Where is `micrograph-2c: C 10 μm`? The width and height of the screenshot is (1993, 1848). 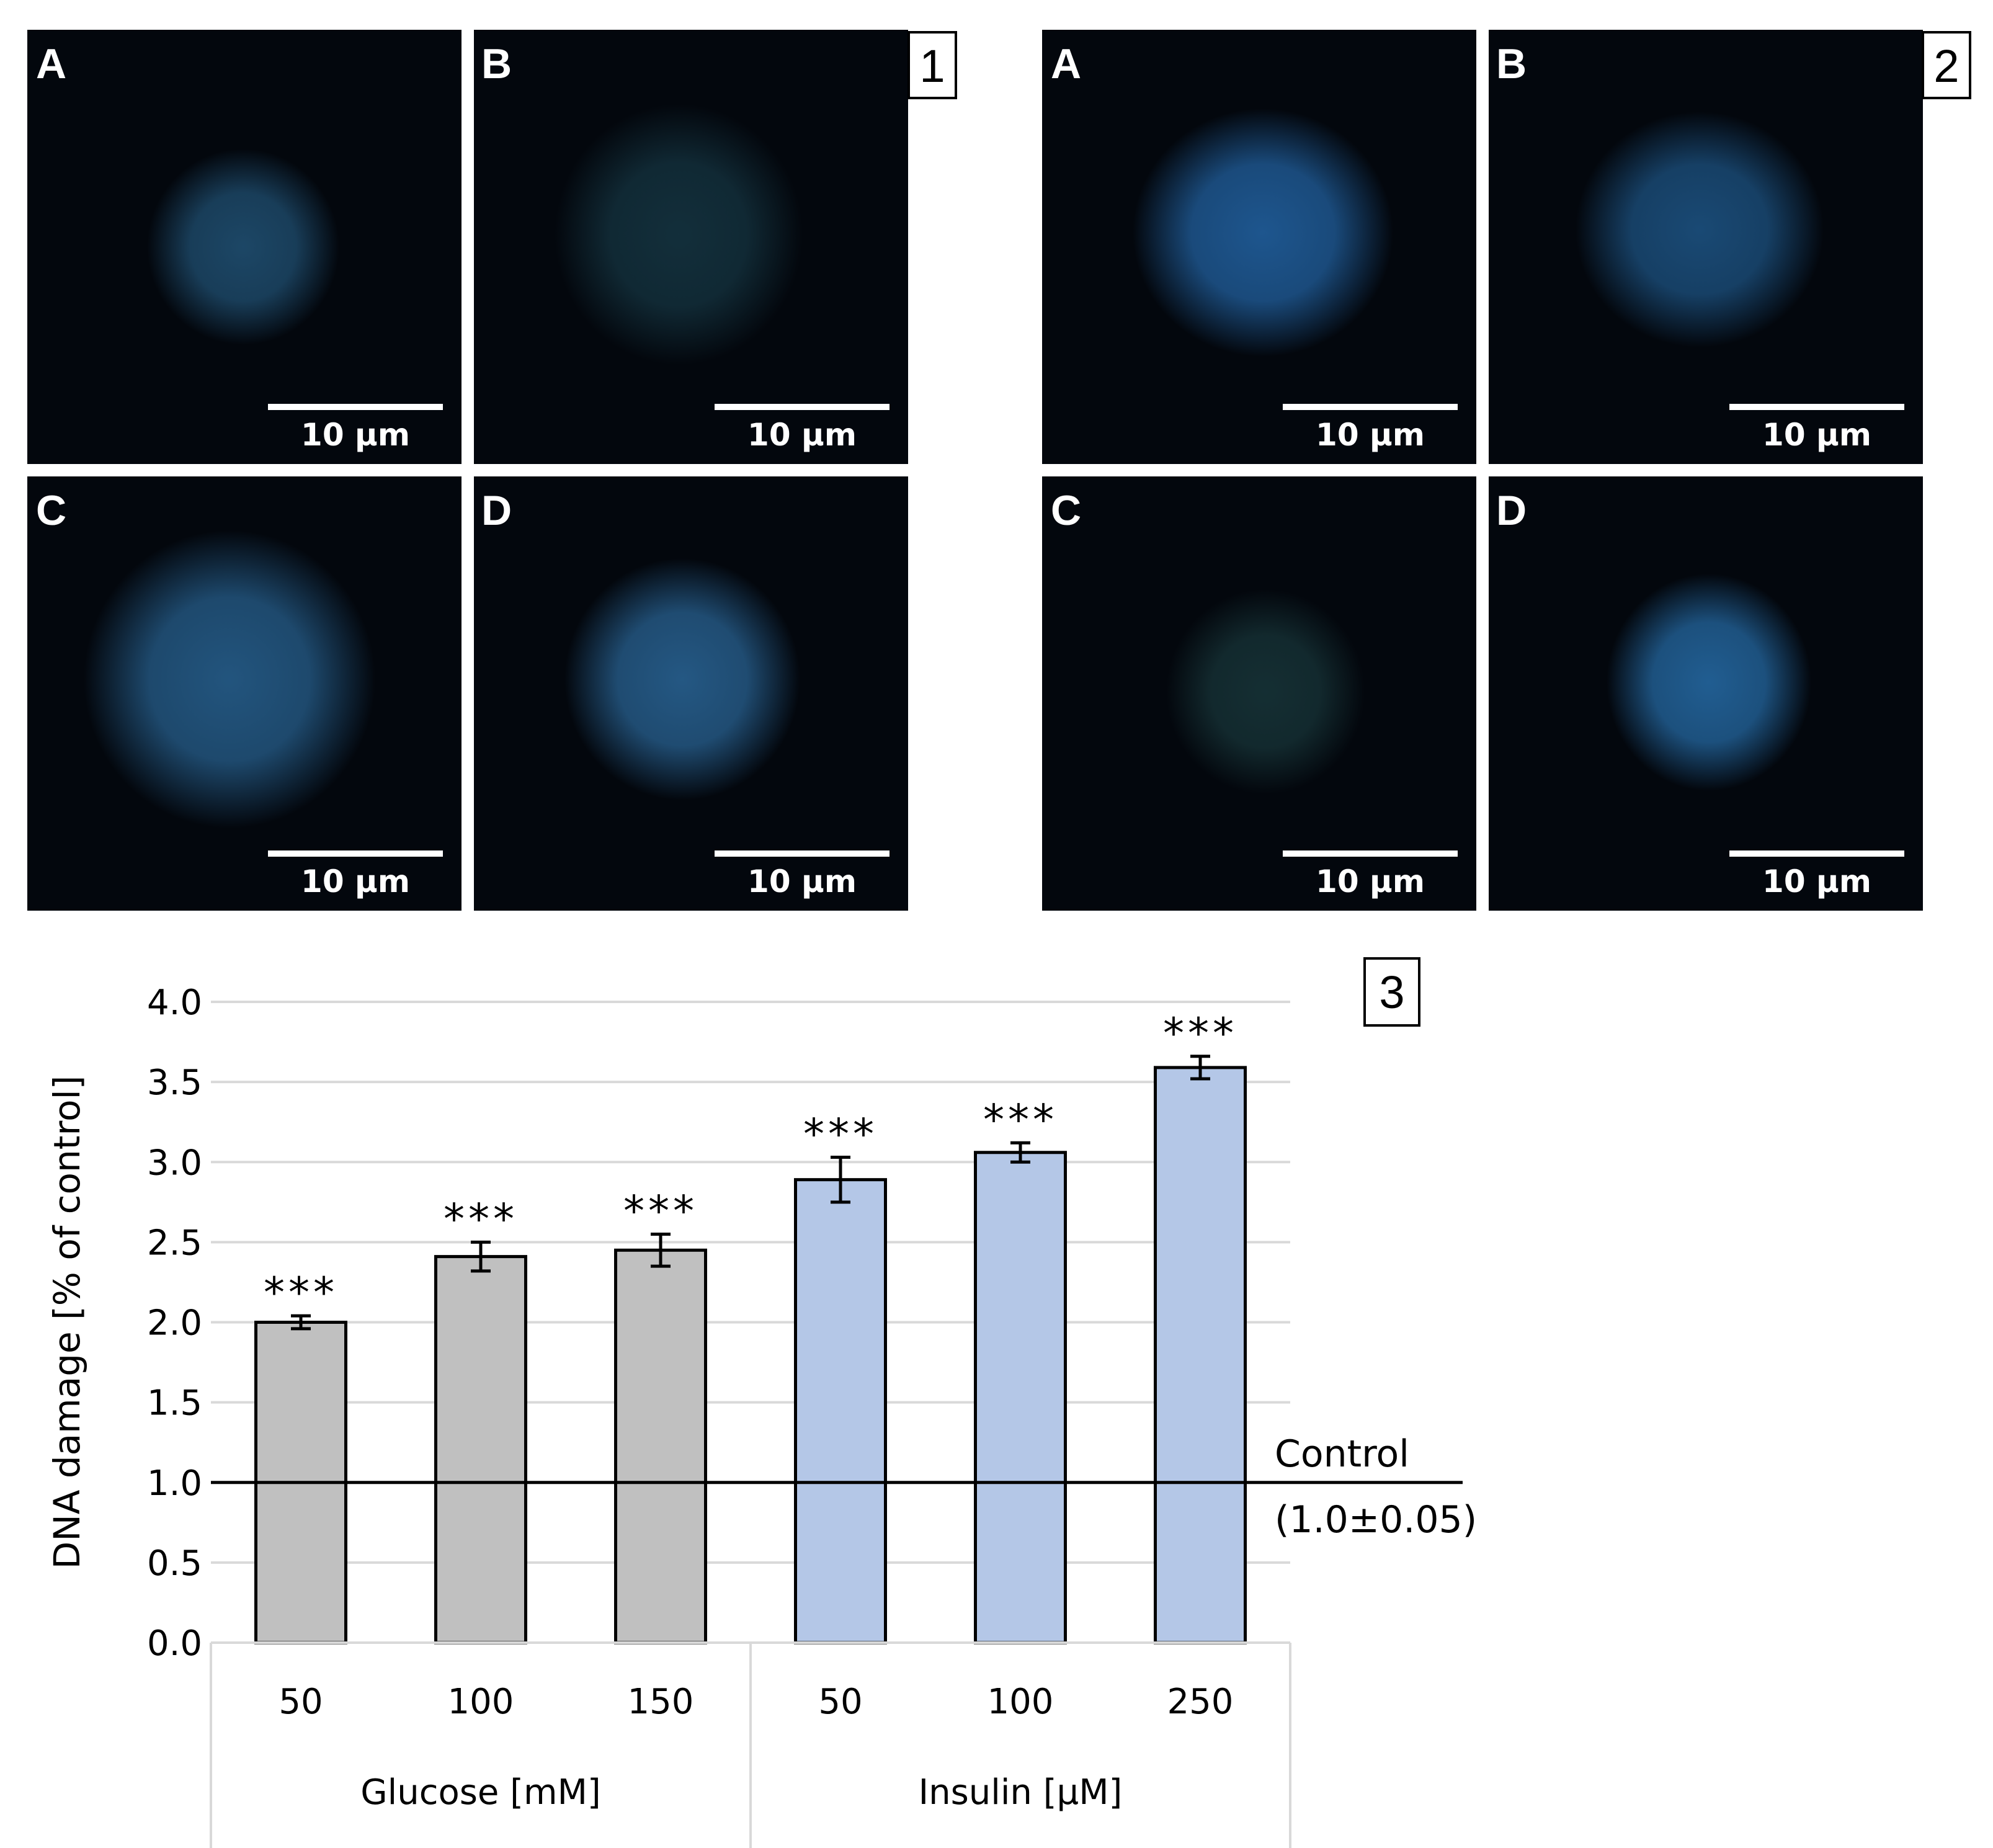
micrograph-2c: C 10 μm is located at coordinates (1259, 694).